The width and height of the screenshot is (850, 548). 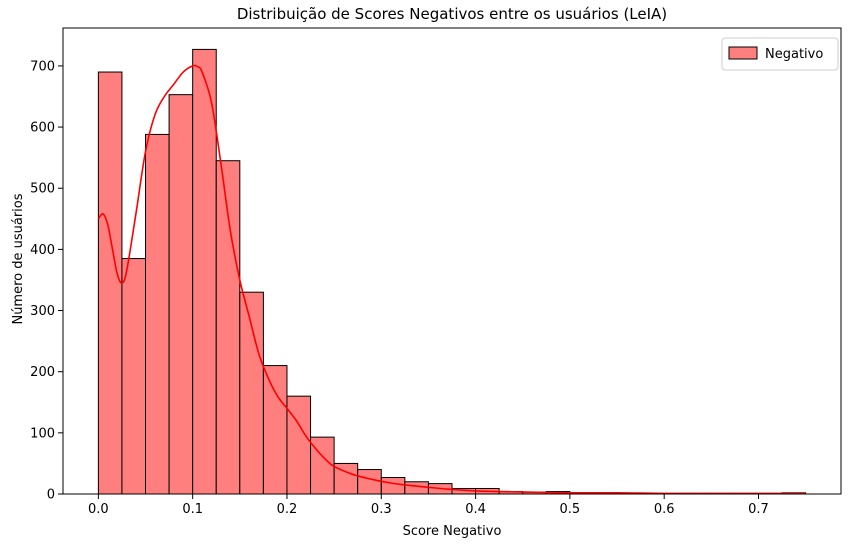 I want to click on x-tick-label: 0.7, so click(x=758, y=509).